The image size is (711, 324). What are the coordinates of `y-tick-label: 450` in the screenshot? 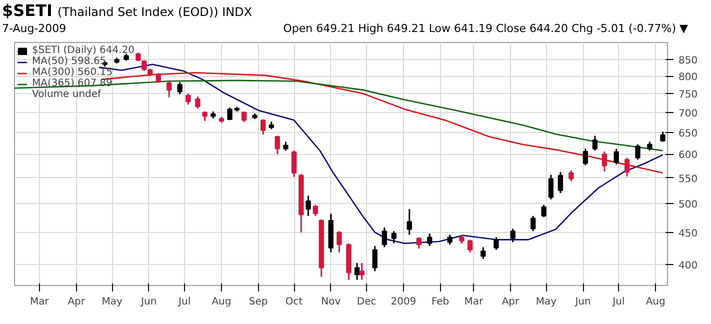 It's located at (688, 234).